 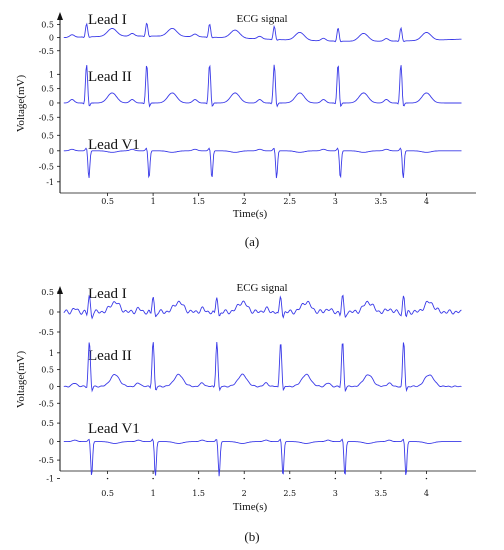 I want to click on panel-caption: (b), so click(x=251, y=536).